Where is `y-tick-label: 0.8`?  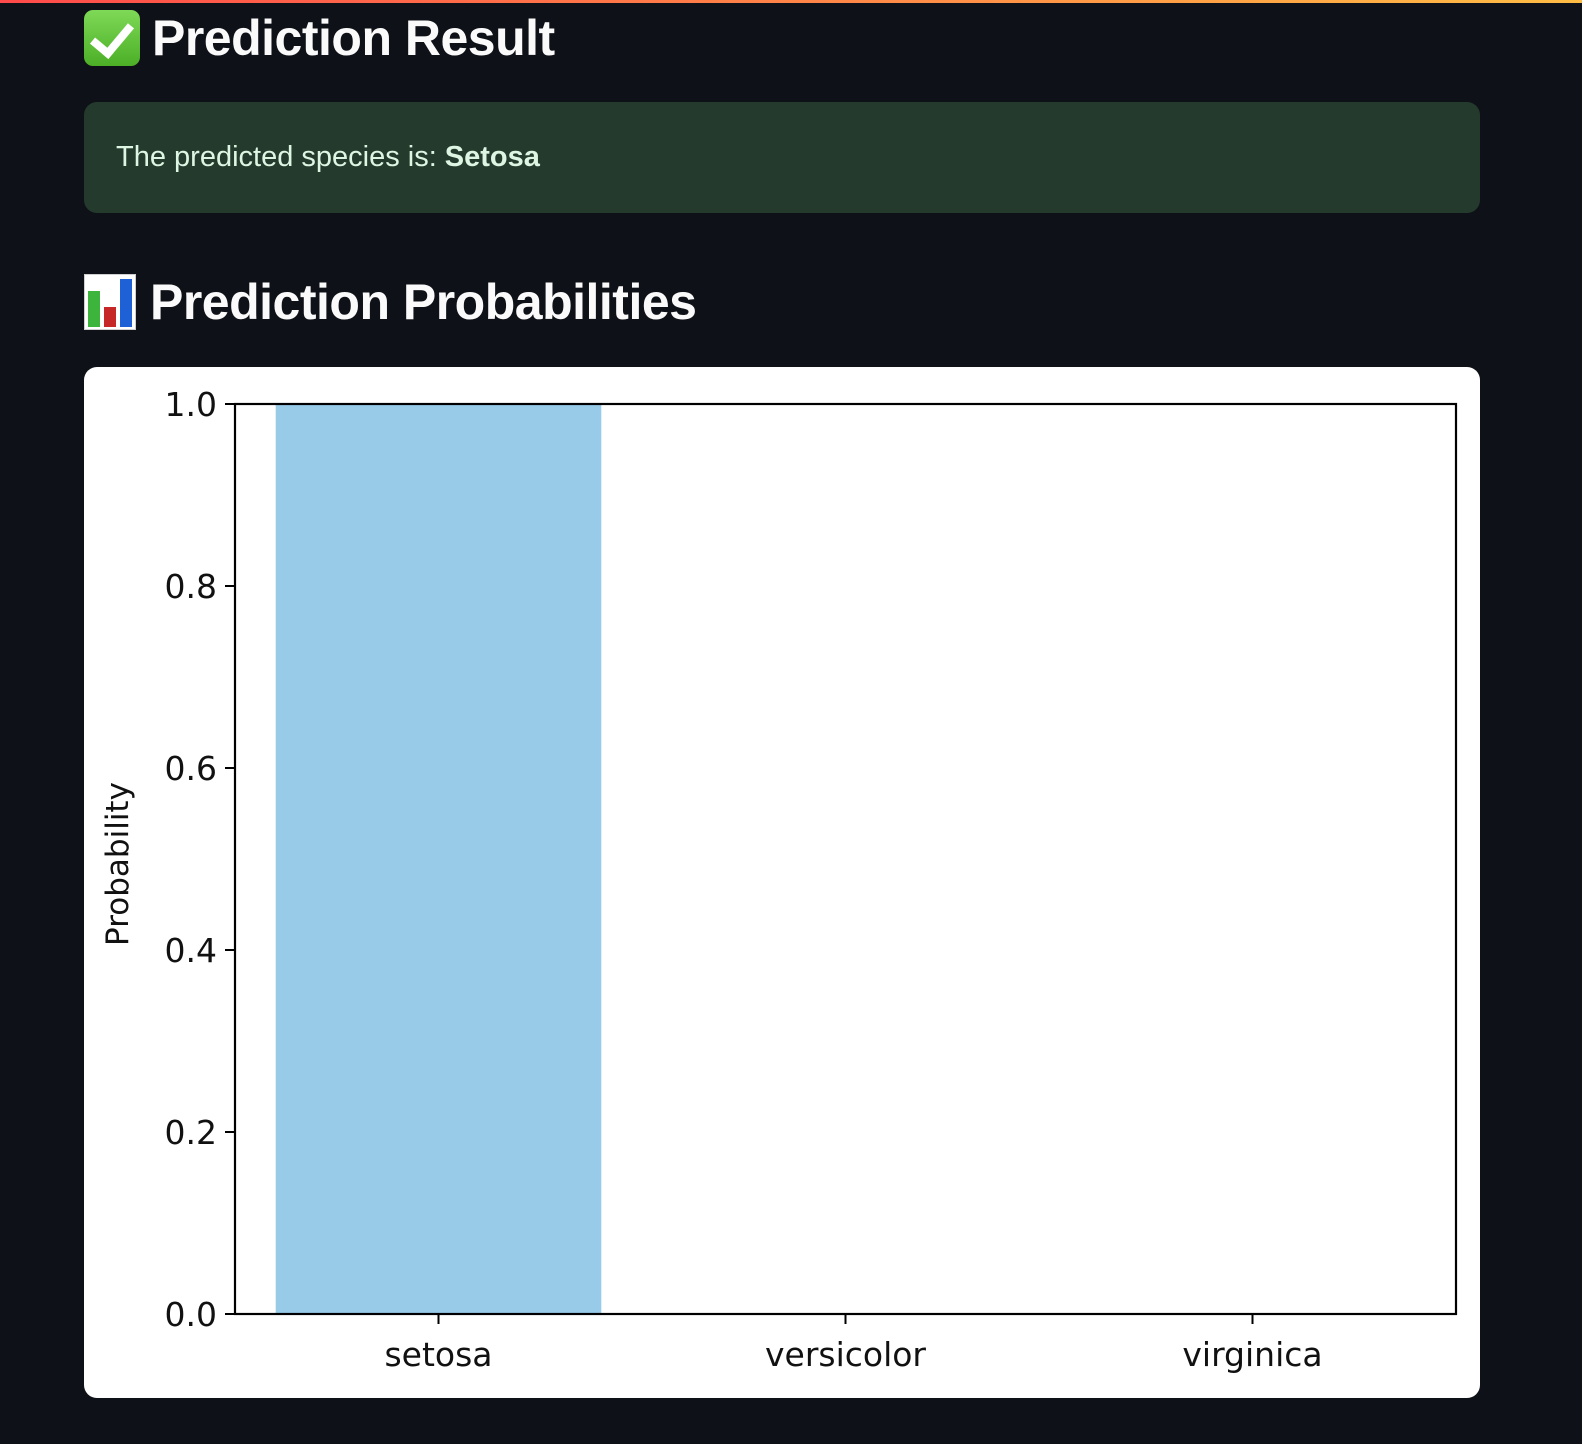
y-tick-label: 0.8 is located at coordinates (191, 586).